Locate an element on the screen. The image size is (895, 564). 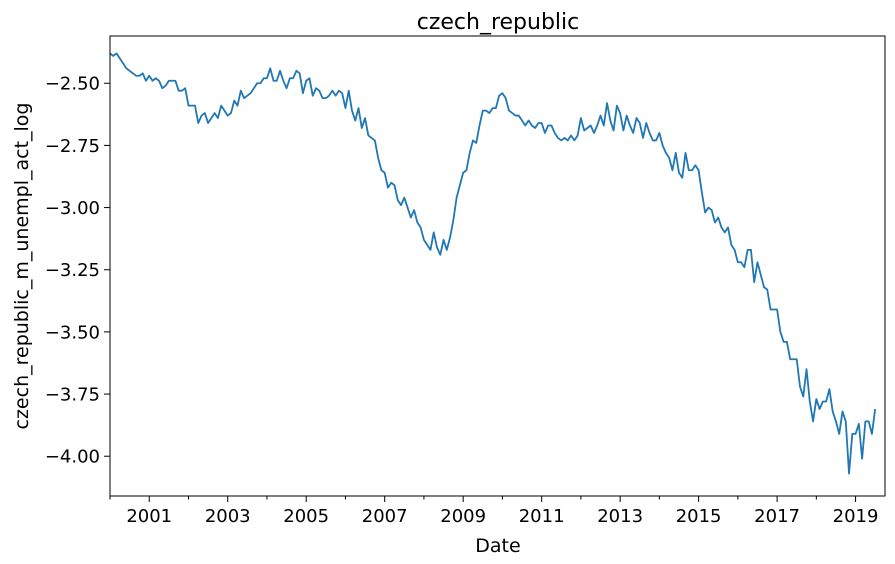
x-tick-label: 2017 is located at coordinates (777, 516).